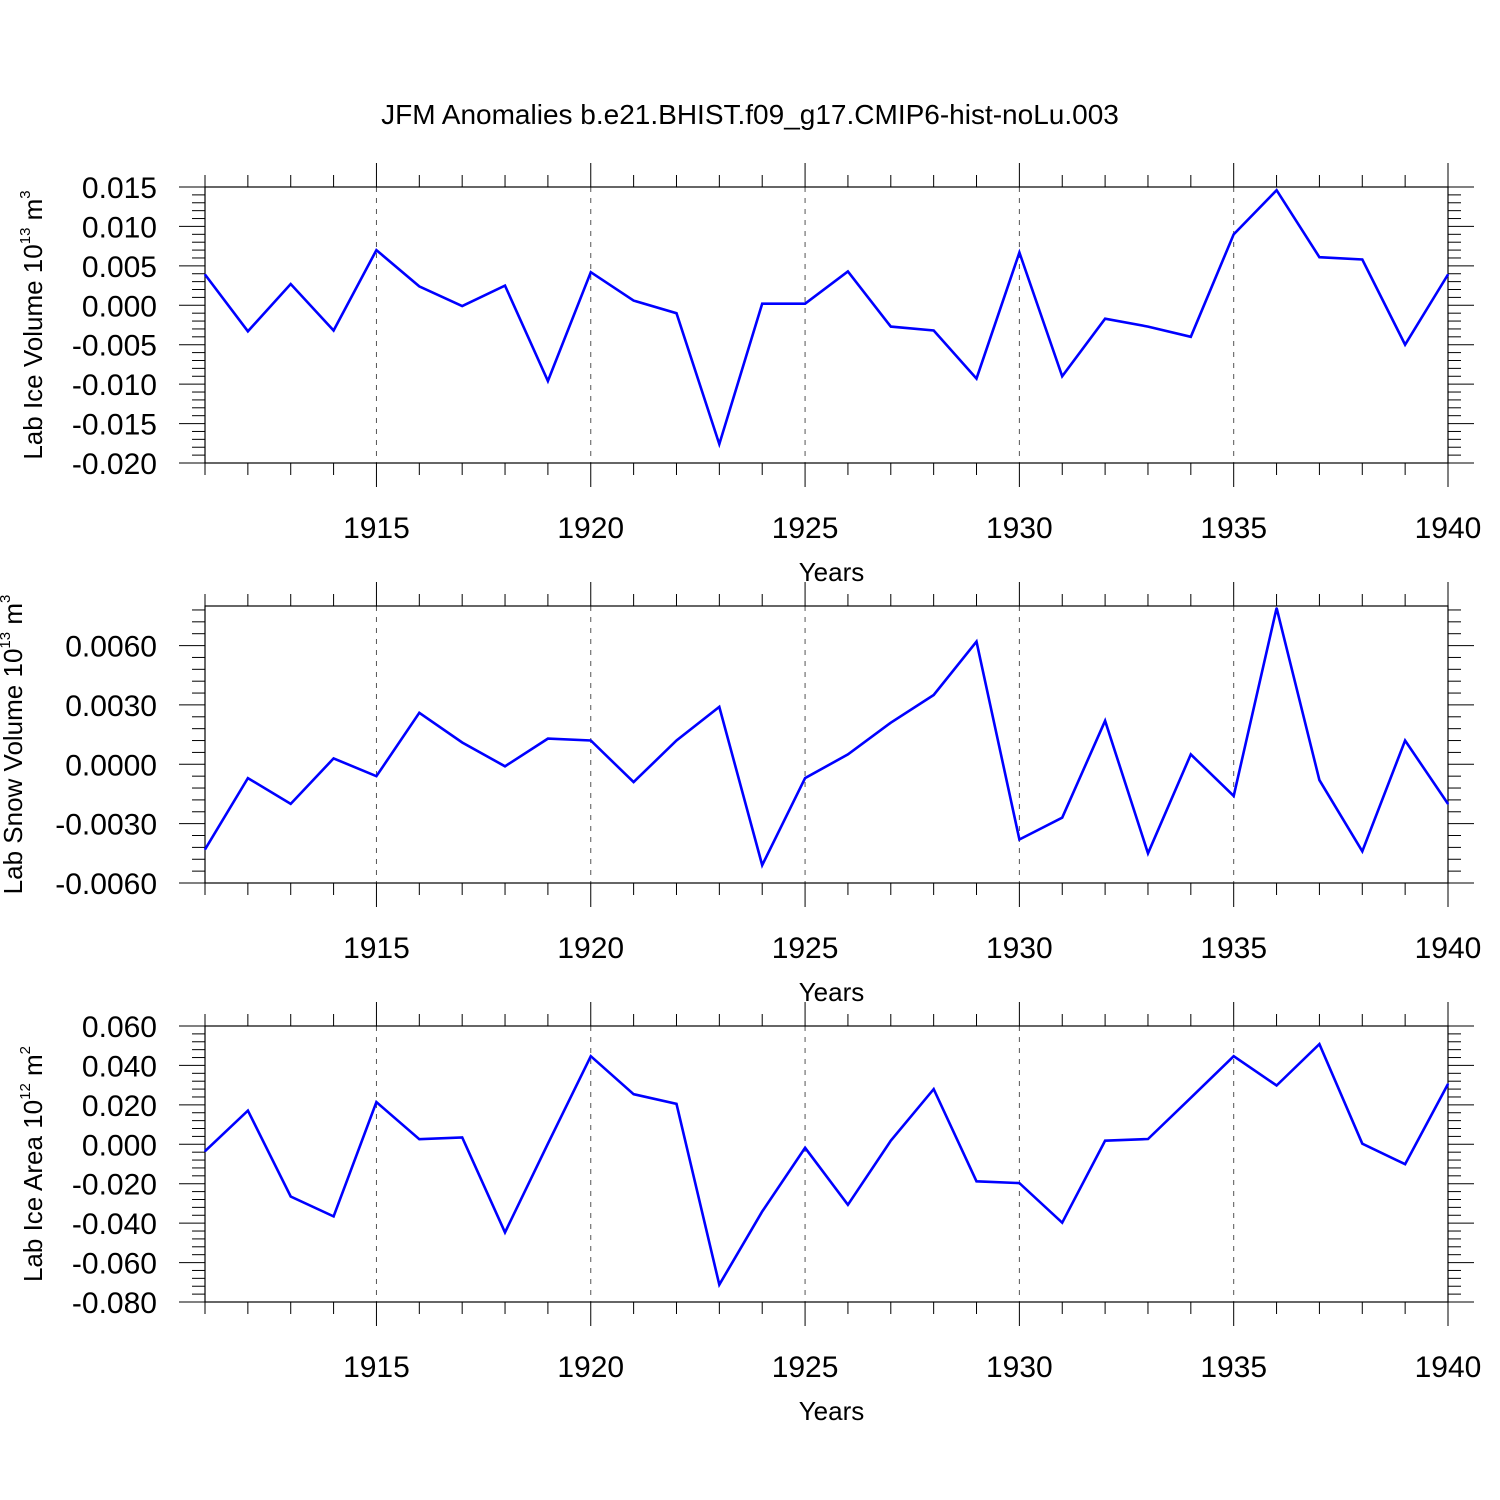  What do you see at coordinates (111, 647) in the screenshot?
I see `y-tick-label: 0.0060` at bounding box center [111, 647].